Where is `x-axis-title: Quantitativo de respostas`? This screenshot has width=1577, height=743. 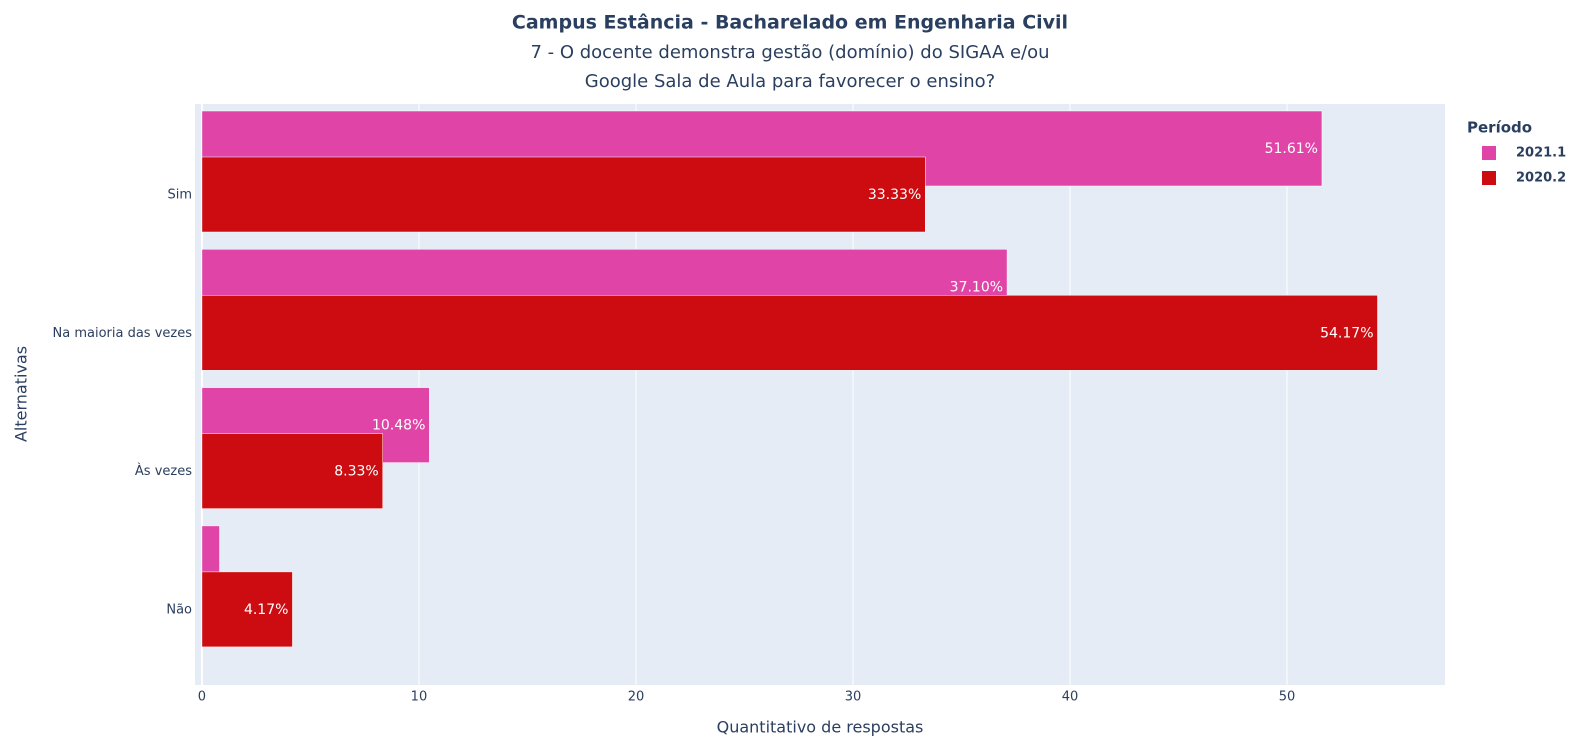
x-axis-title: Quantitativo de respostas is located at coordinates (820, 727).